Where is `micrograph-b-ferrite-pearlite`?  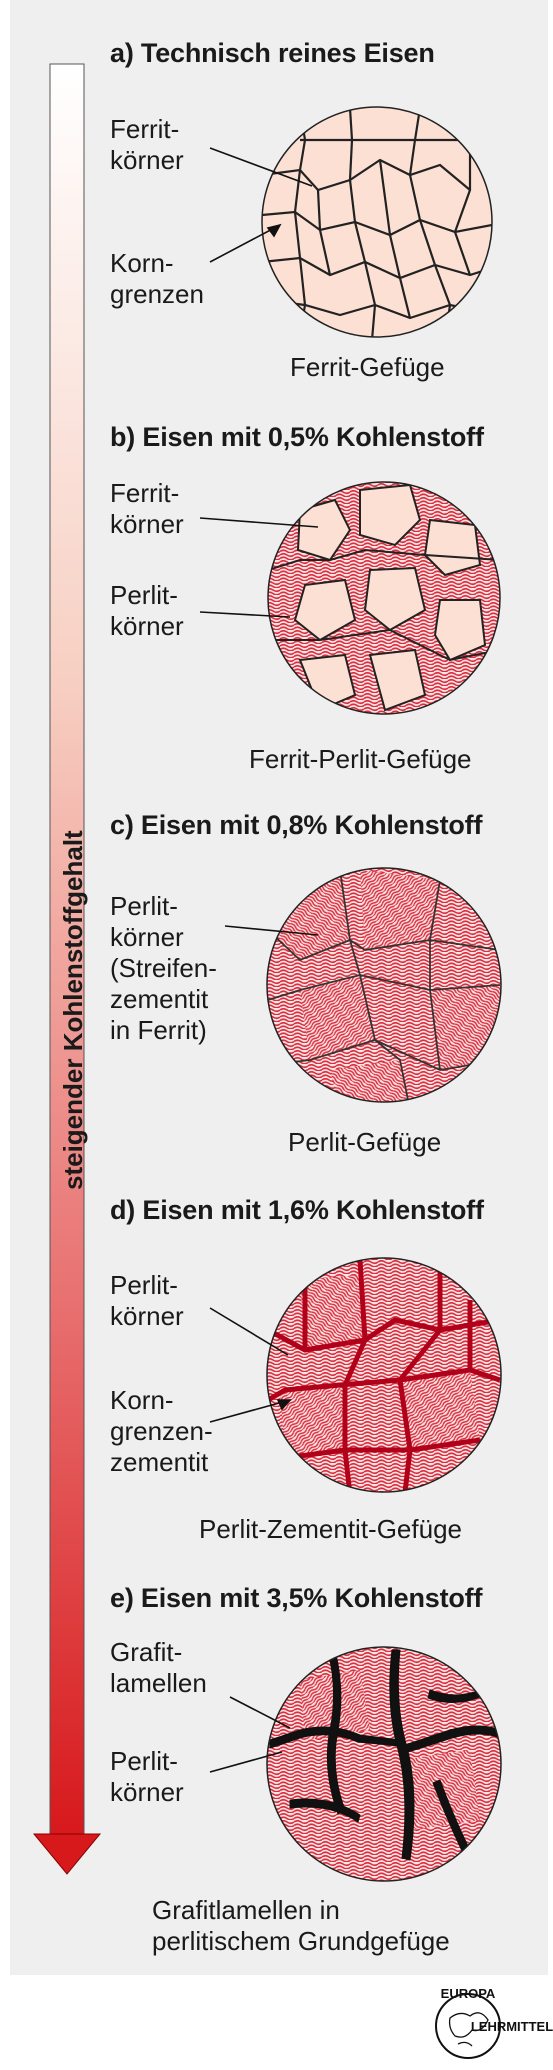
micrograph-b-ferrite-pearlite is located at coordinates (384, 598).